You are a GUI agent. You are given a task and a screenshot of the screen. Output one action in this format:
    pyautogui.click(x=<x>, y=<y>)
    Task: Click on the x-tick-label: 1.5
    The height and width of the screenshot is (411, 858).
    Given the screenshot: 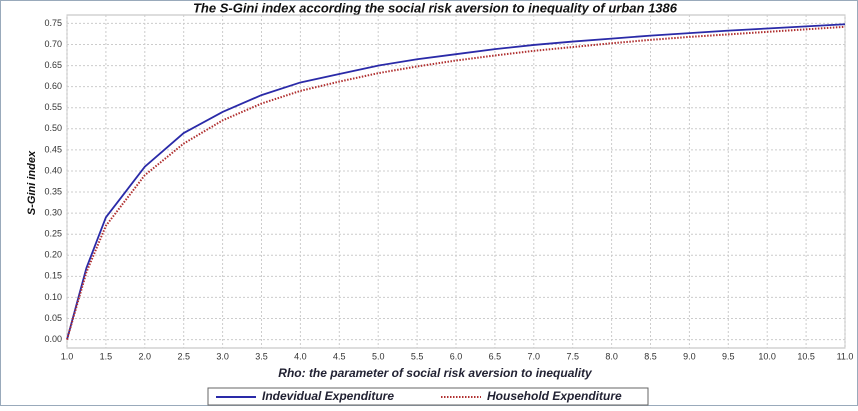 What is the action you would take?
    pyautogui.click(x=106, y=356)
    